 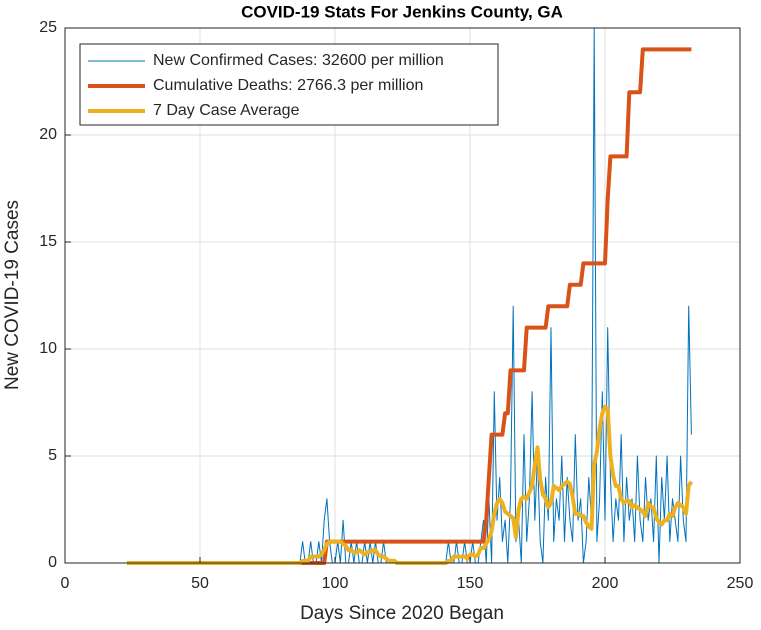 I want to click on x-tick-label: 250, so click(x=740, y=583).